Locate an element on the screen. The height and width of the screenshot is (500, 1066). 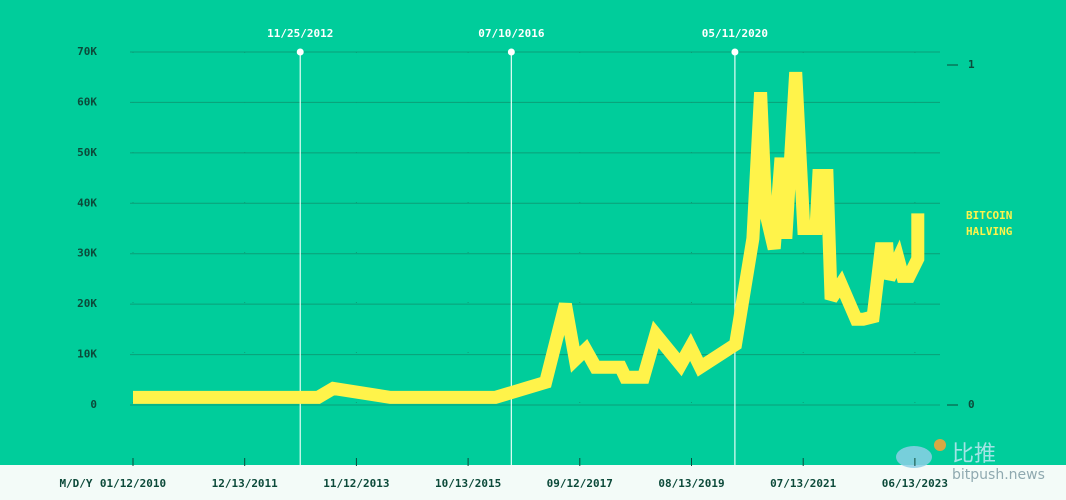
x-tick-label: 08/13/2019 is located at coordinates (691, 483).